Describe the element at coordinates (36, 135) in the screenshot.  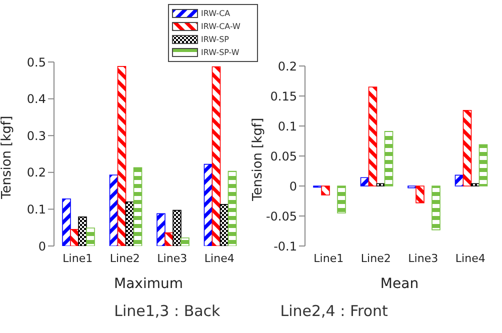
I see `y-tick-label: 0.3` at that location.